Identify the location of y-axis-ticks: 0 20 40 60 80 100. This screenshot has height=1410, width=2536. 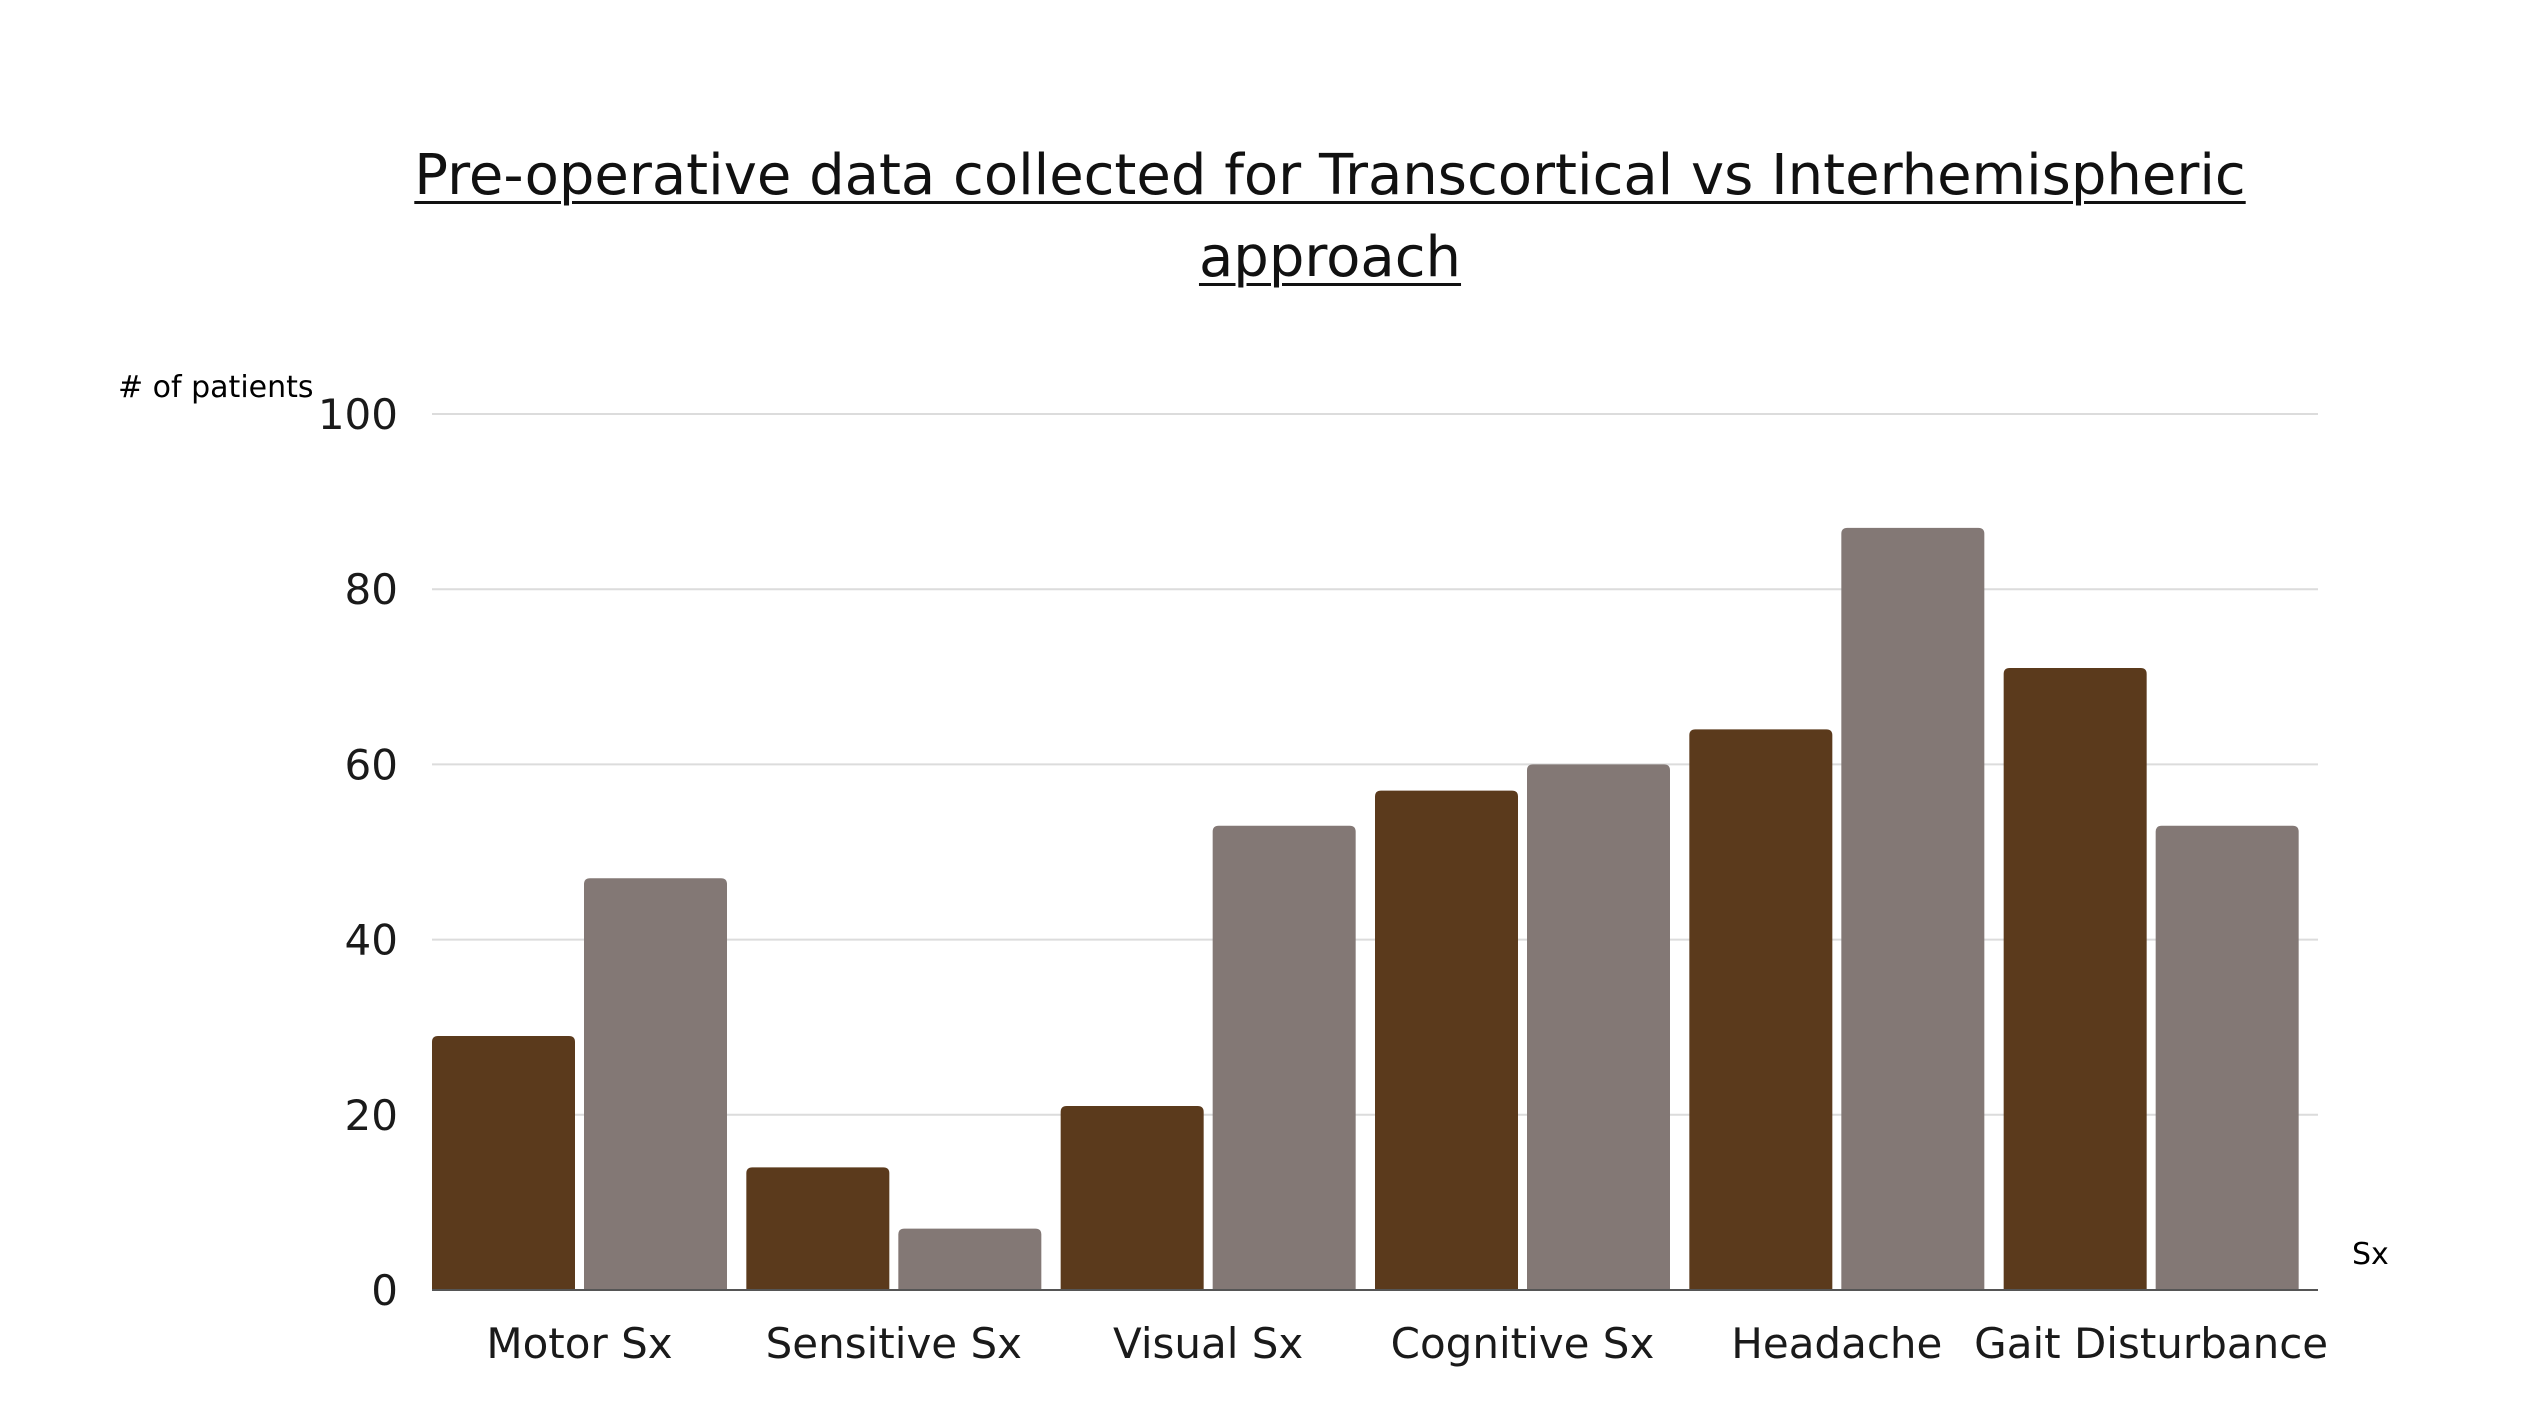
(358, 852).